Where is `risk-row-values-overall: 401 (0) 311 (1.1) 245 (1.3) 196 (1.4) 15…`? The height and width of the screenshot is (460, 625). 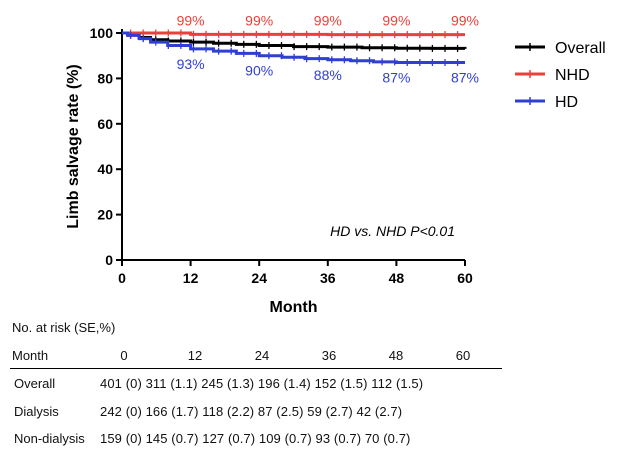
risk-row-values-overall: 401 (0) 311 (1.1) 245 (1.3) 196 (1.4) 15… is located at coordinates (262, 383).